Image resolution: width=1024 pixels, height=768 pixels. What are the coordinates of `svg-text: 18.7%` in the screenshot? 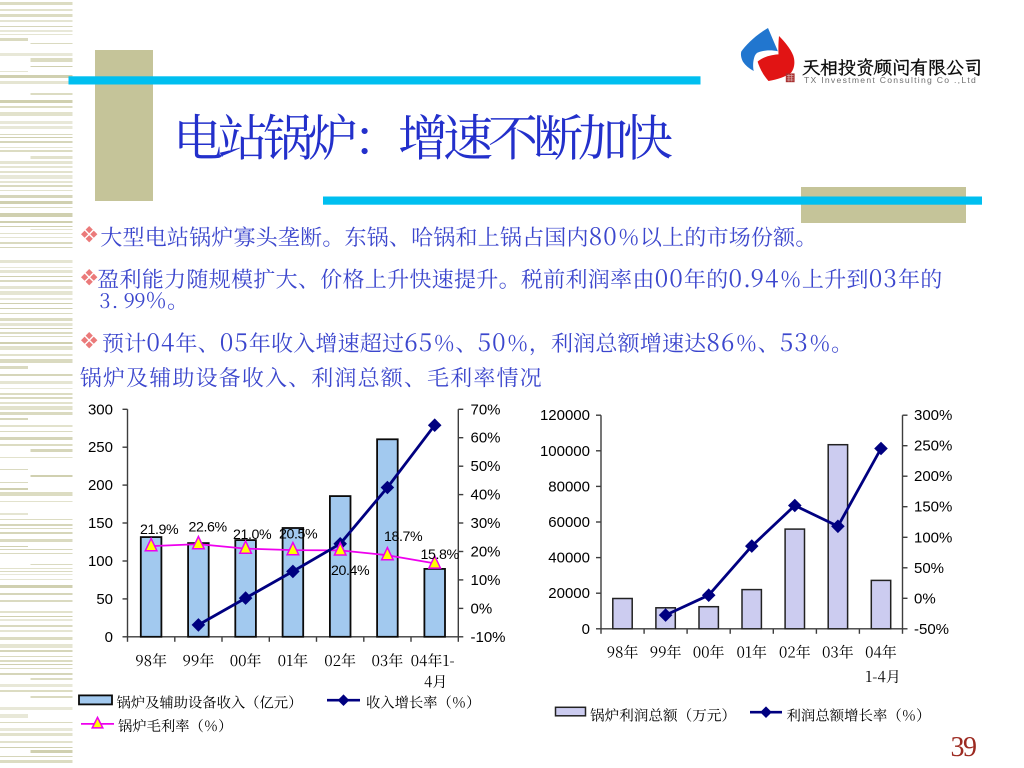 It's located at (403, 537).